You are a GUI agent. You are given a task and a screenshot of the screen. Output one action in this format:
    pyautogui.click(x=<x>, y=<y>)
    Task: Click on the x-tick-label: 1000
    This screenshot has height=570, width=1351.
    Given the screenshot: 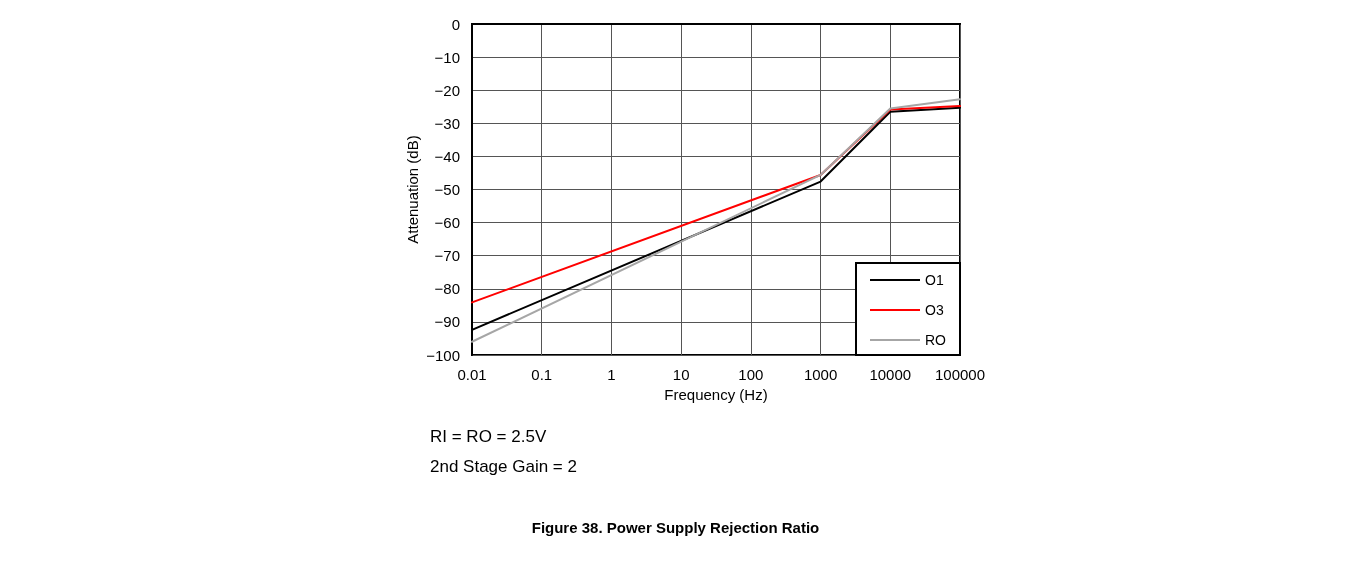 What is the action you would take?
    pyautogui.click(x=820, y=374)
    